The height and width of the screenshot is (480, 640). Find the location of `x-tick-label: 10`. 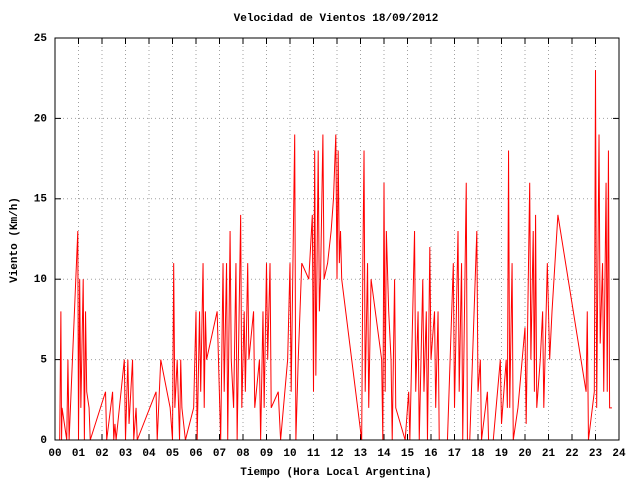

x-tick-label: 10 is located at coordinates (289, 454).